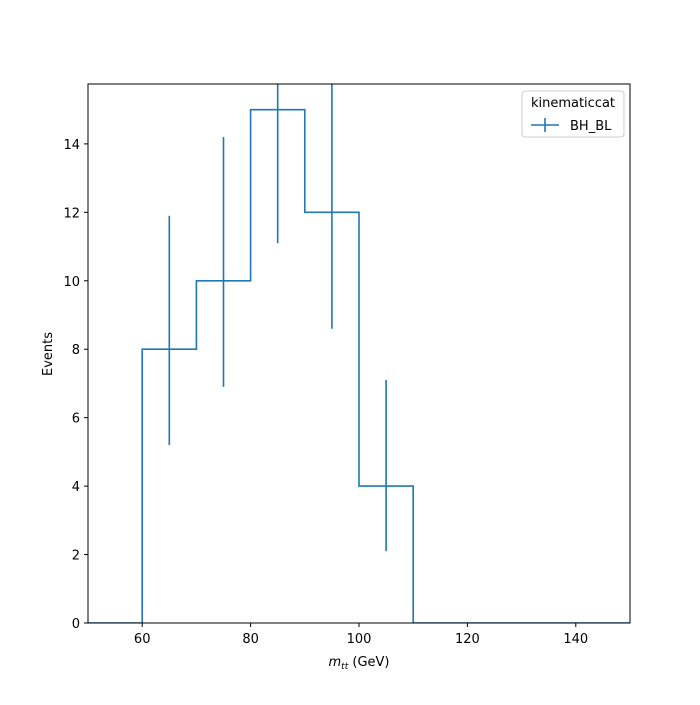 Image resolution: width=700 pixels, height=705 pixels. I want to click on legend-entry-label: BH_BL, so click(591, 126).